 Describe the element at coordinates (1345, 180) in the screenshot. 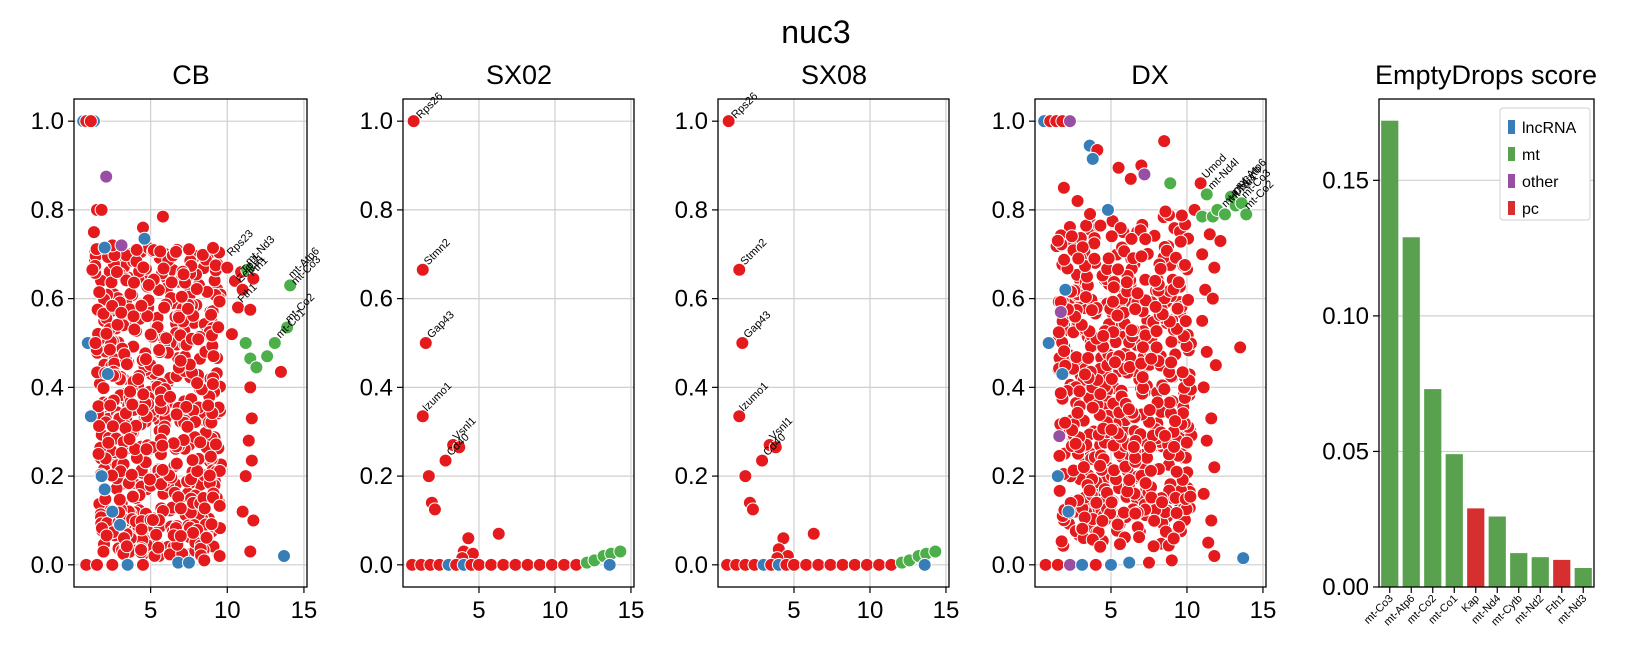

I see `y-tick-label: 0.15` at that location.